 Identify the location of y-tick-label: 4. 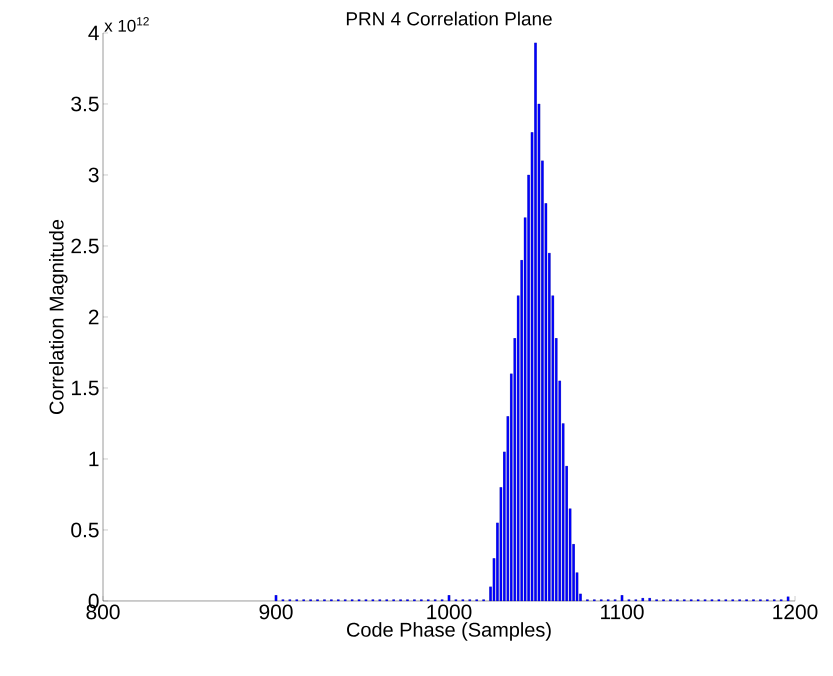
(93, 33).